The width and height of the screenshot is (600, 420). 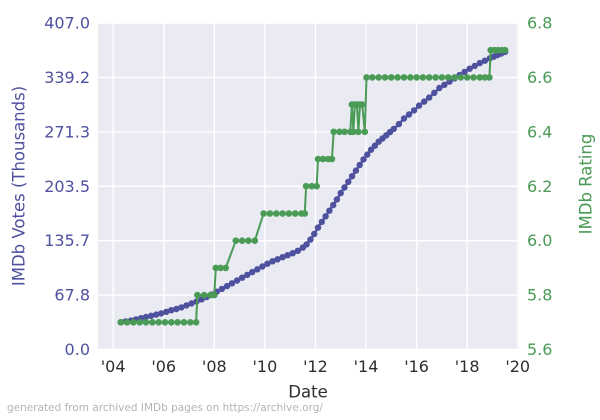 I want to click on y-left-tick-label: 271.3, so click(x=67, y=131).